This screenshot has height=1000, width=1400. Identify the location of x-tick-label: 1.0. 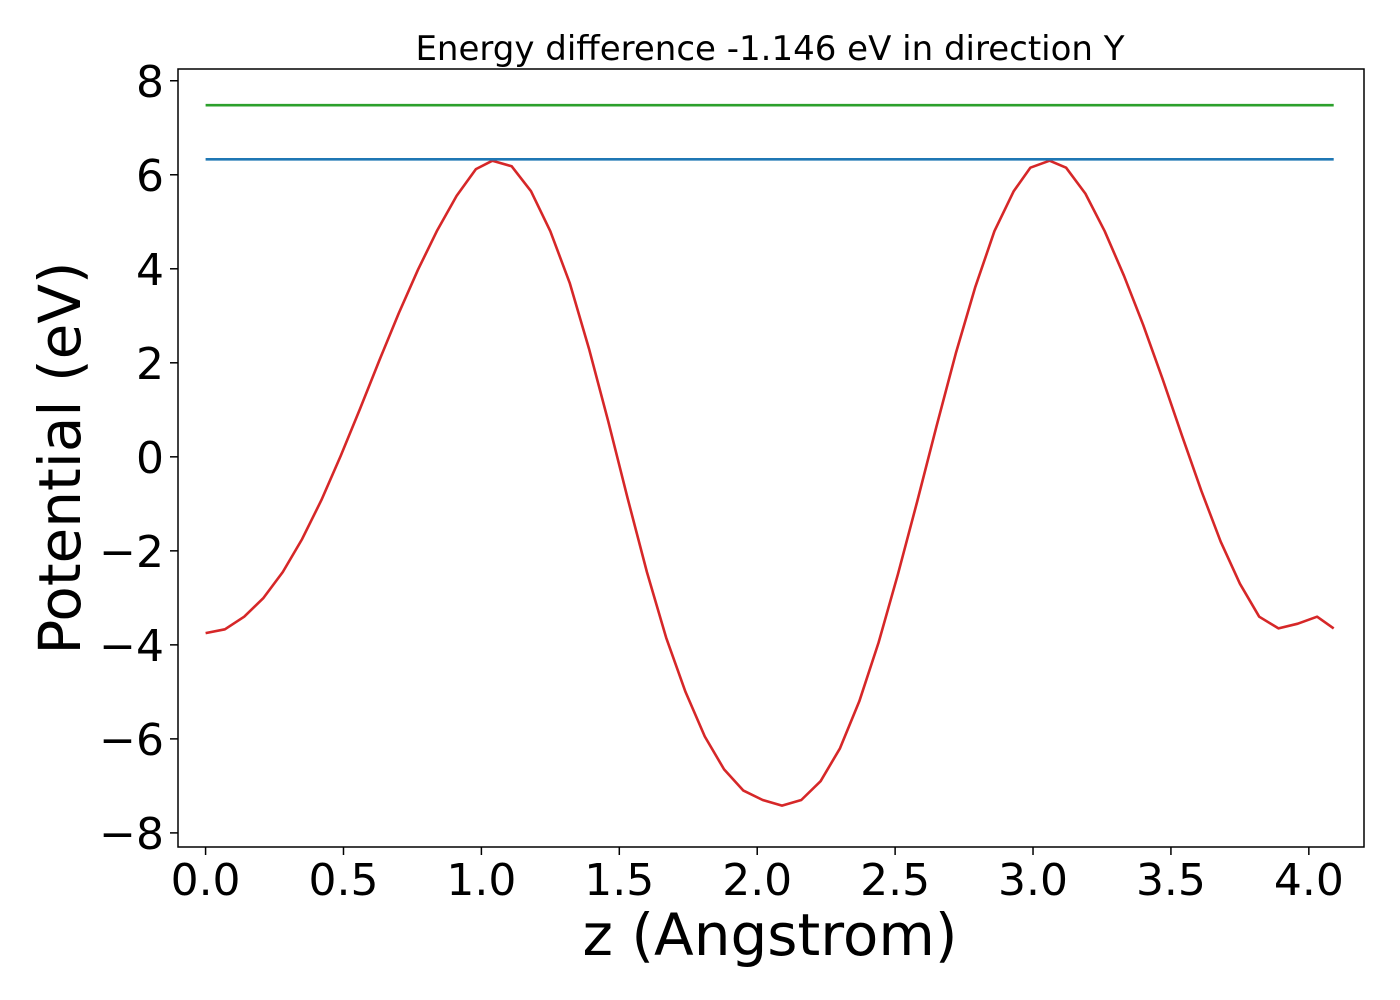
(481, 880).